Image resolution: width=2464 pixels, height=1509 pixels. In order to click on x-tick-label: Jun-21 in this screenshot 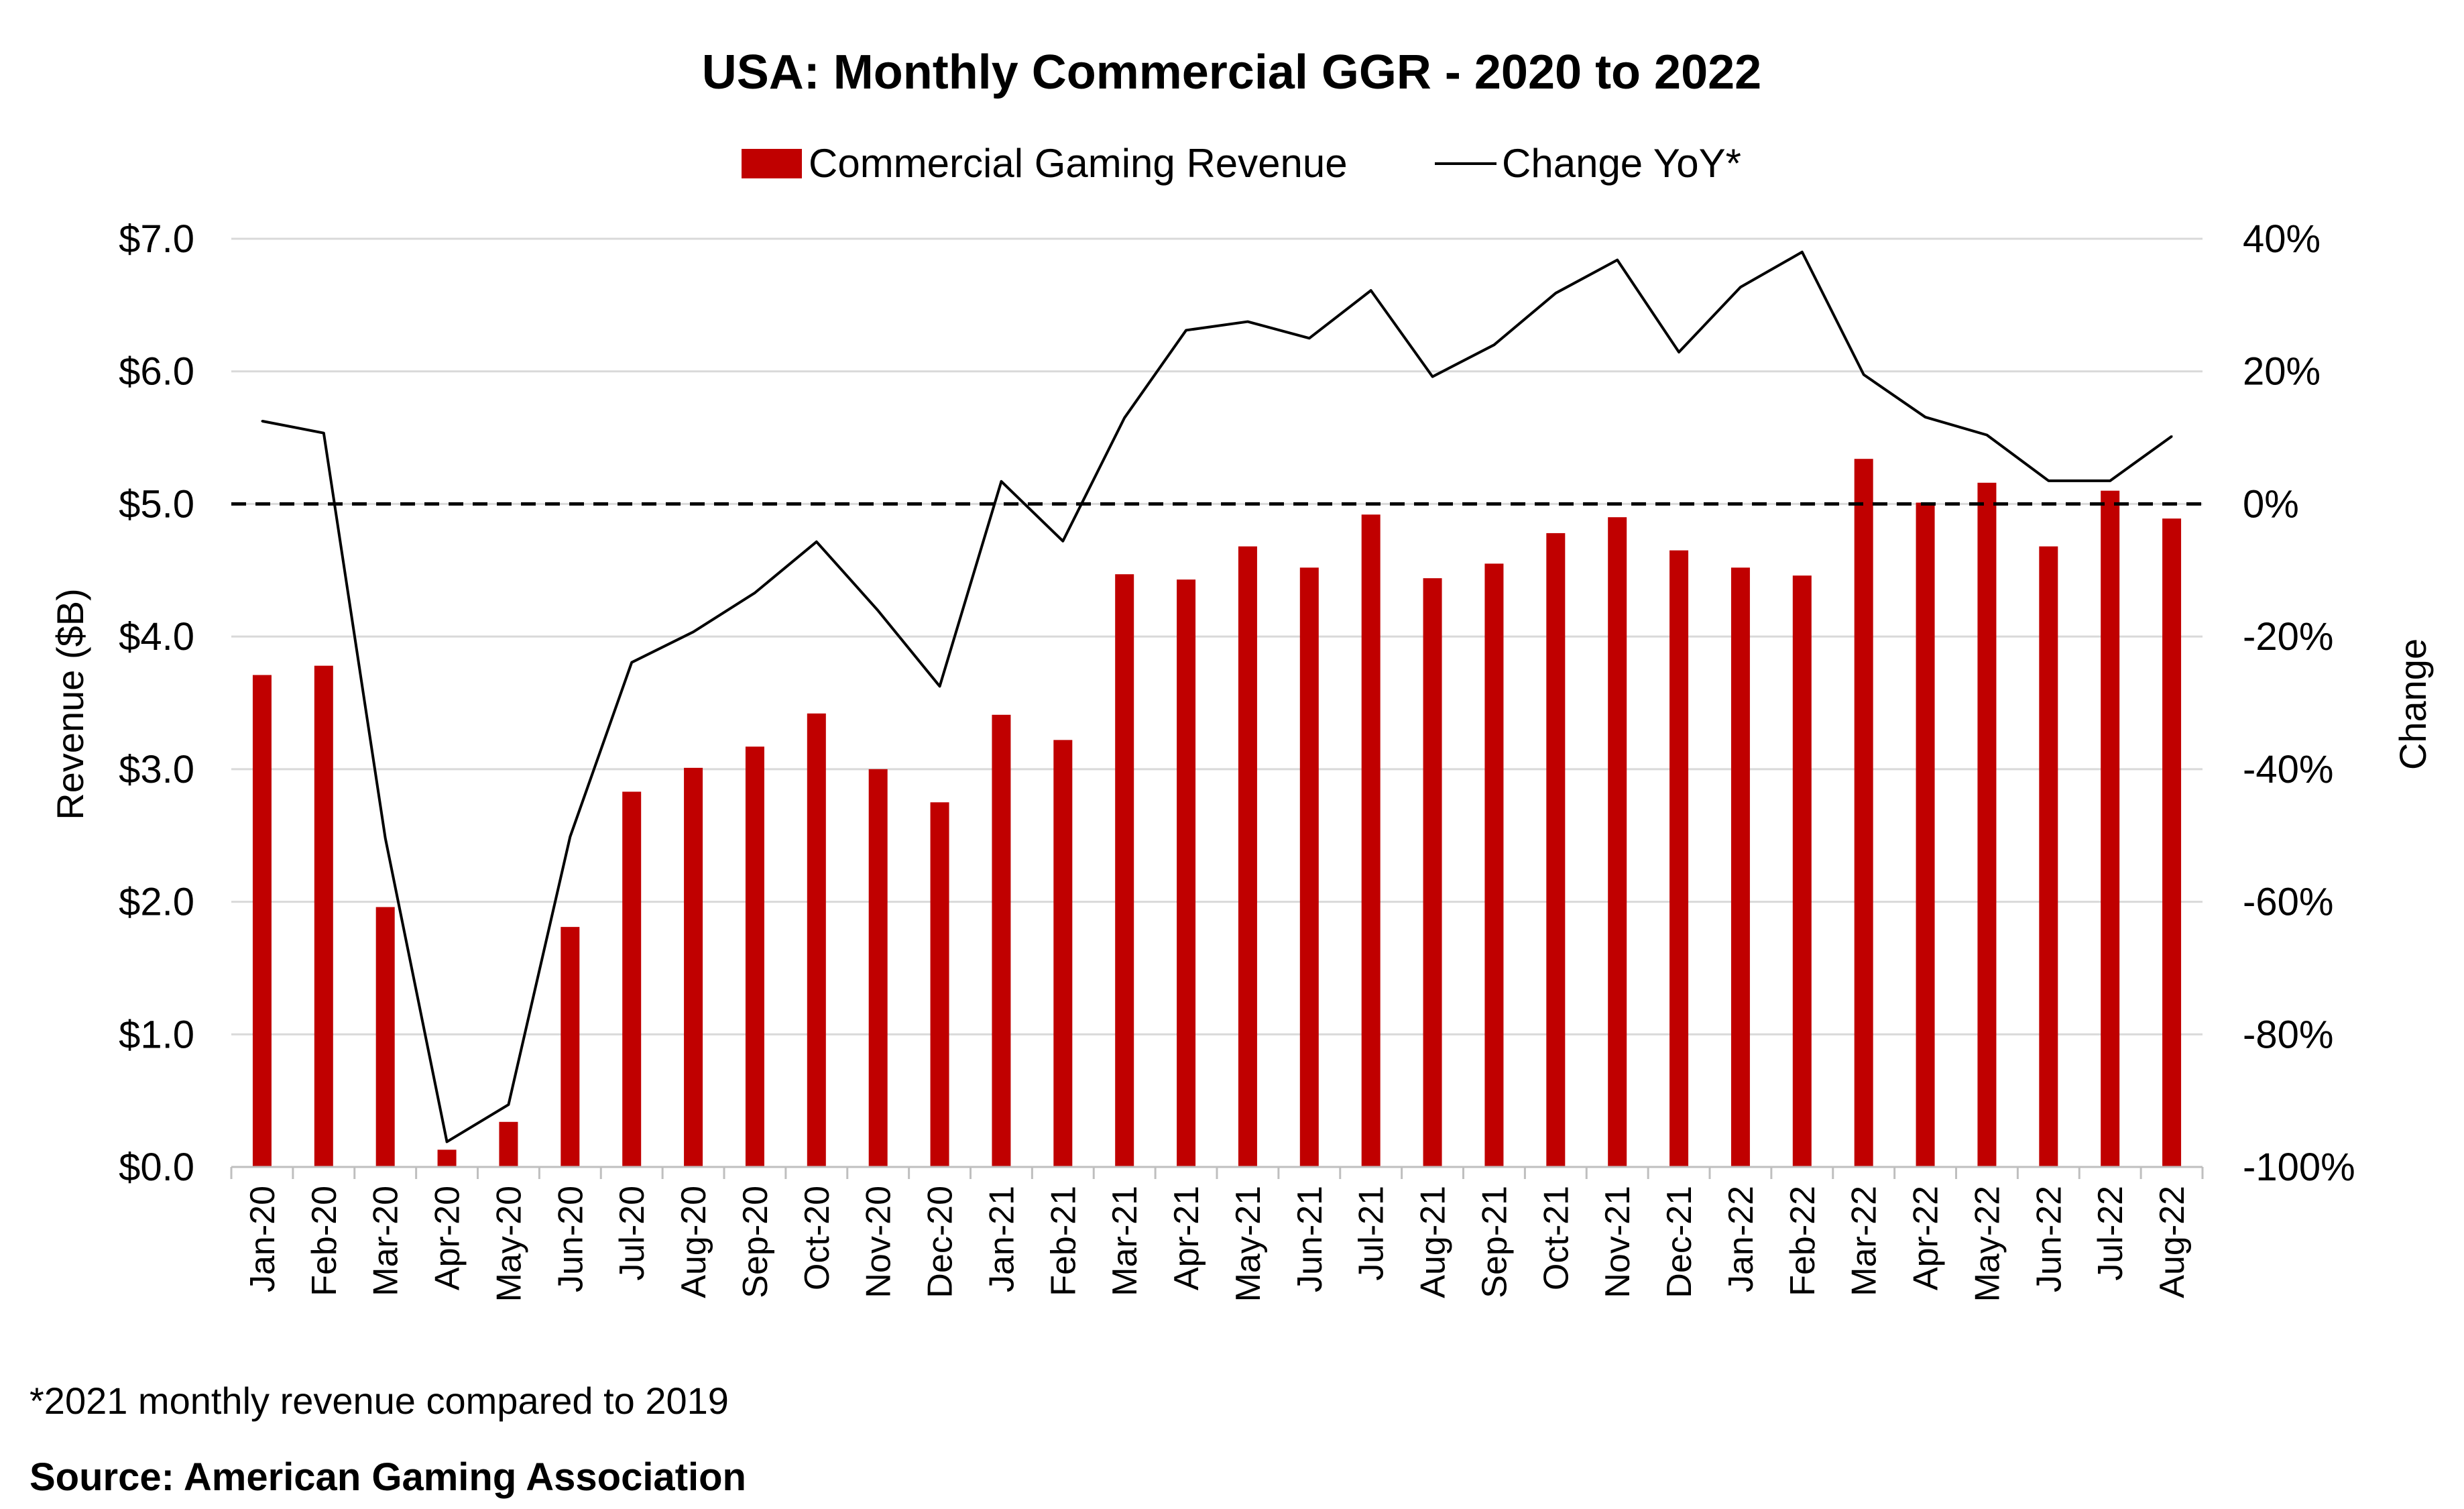, I will do `click(1310, 1239)`.